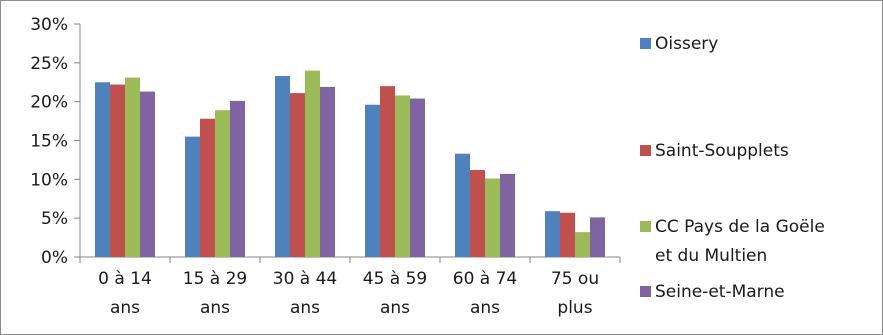 Image resolution: width=883 pixels, height=335 pixels. Describe the element at coordinates (485, 279) in the screenshot. I see `x-tick-label: 60 à 74` at that location.